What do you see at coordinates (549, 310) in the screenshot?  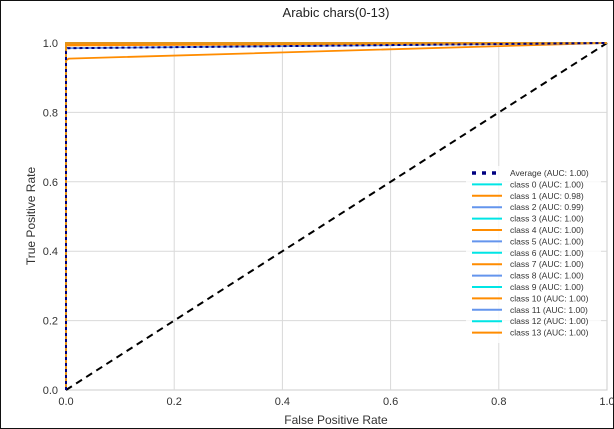 I see `legend-label: class 11 (AUC: 1.00)` at bounding box center [549, 310].